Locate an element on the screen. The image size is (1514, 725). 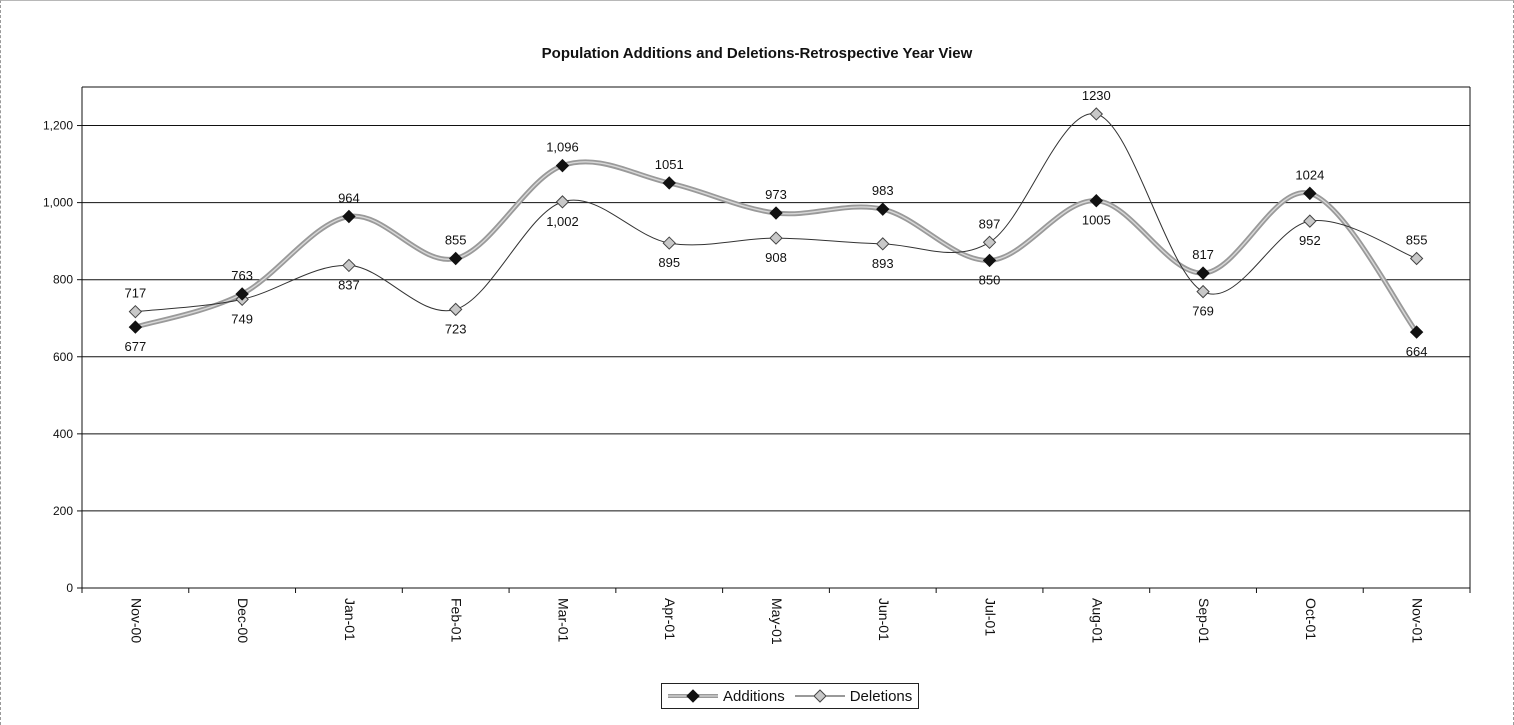
data-label-deletions: 952 is located at coordinates (1310, 240).